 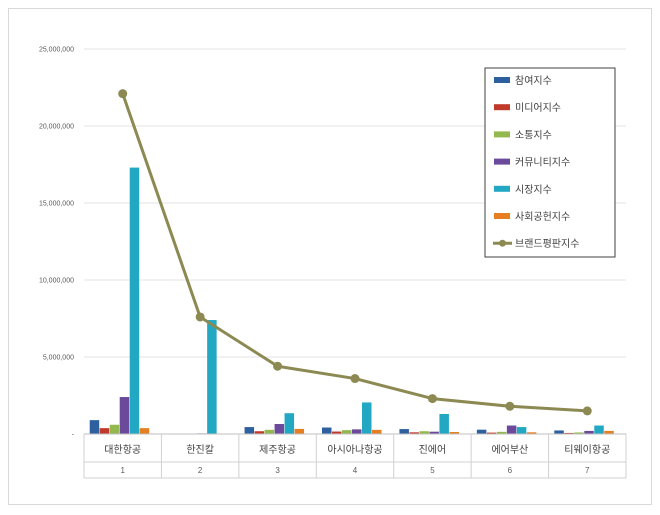 What do you see at coordinates (433, 450) in the screenshot?
I see `x-tick-label: 진에어` at bounding box center [433, 450].